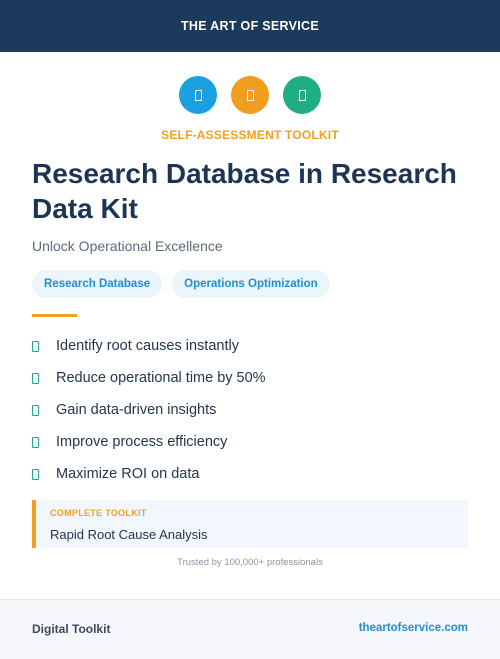 Image resolution: width=500 pixels, height=659 pixels. I want to click on footer: Digital Toolkit theartofservice.com, so click(250, 629).